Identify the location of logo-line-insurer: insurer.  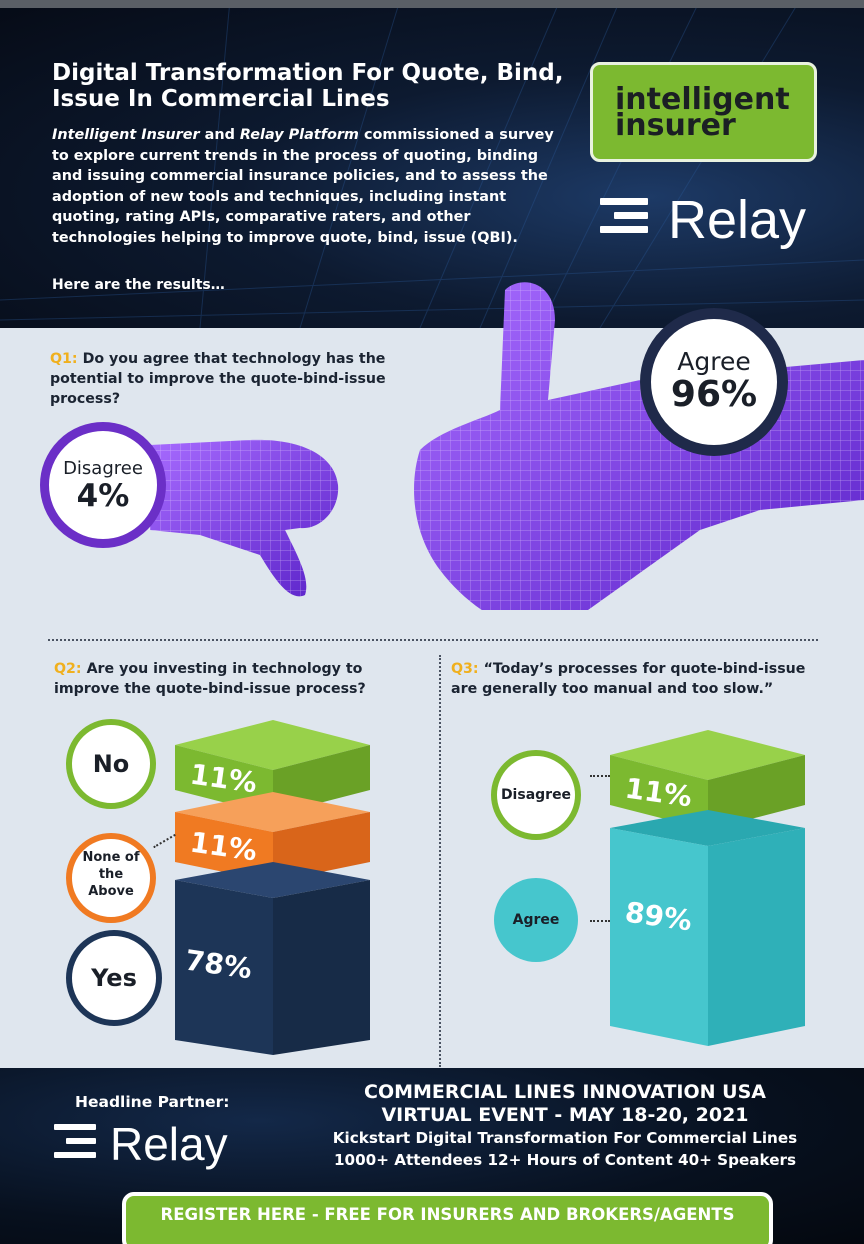
(675, 125).